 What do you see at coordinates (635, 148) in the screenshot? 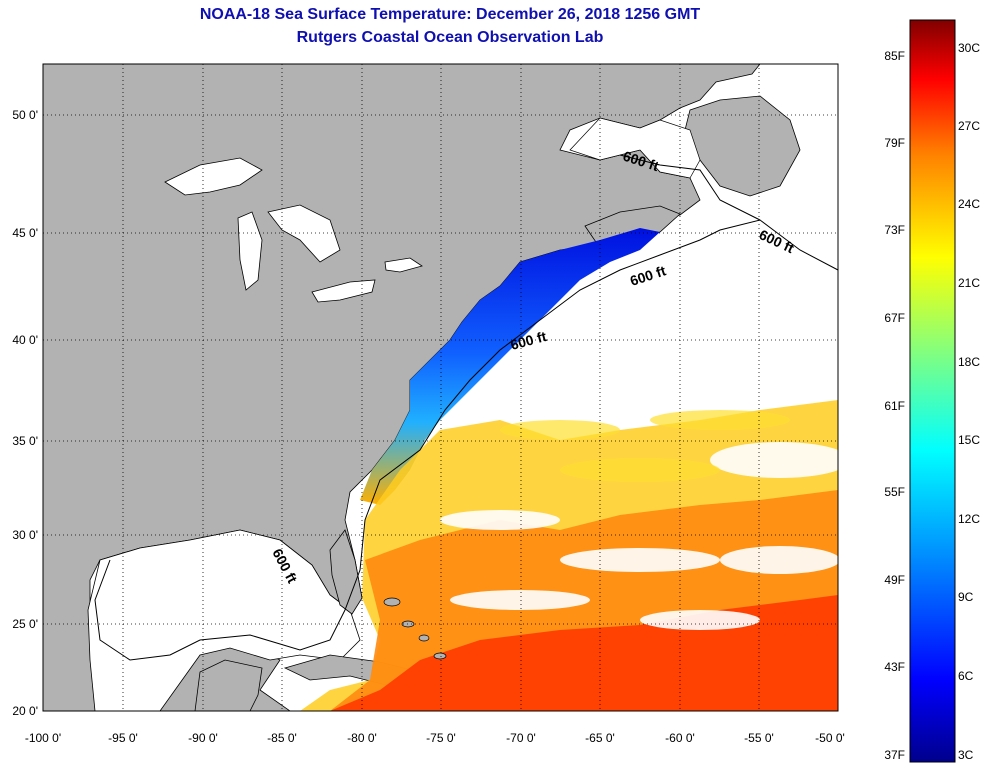
I see `gulf-of-st-lawrence` at bounding box center [635, 148].